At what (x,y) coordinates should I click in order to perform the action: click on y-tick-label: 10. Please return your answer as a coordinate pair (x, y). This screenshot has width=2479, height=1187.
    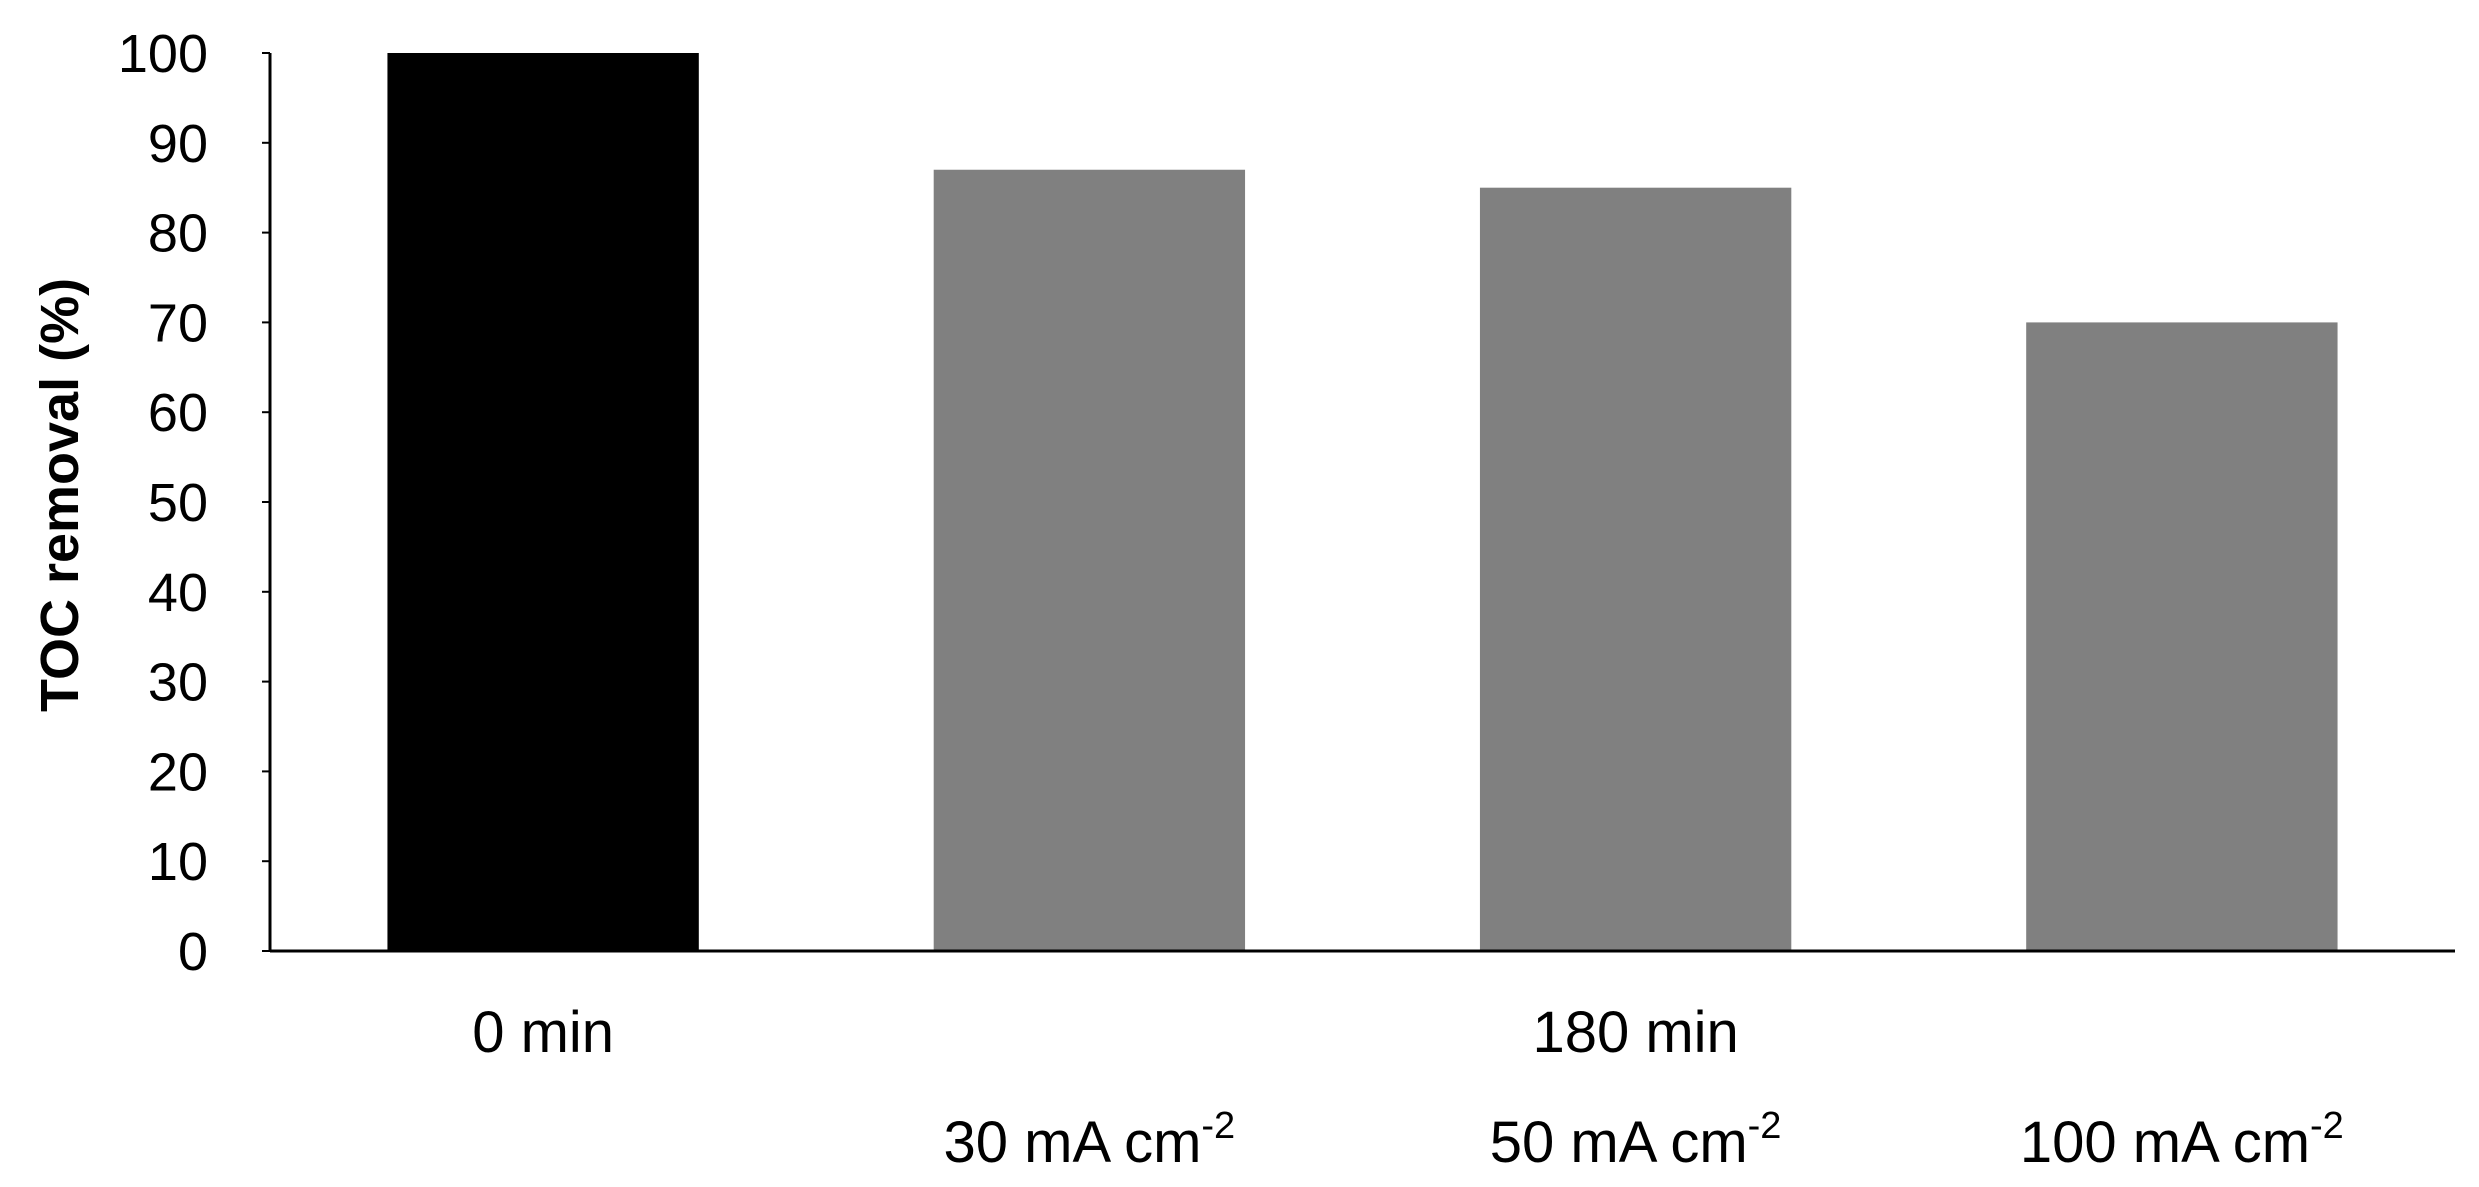
    Looking at the image, I should click on (178, 862).